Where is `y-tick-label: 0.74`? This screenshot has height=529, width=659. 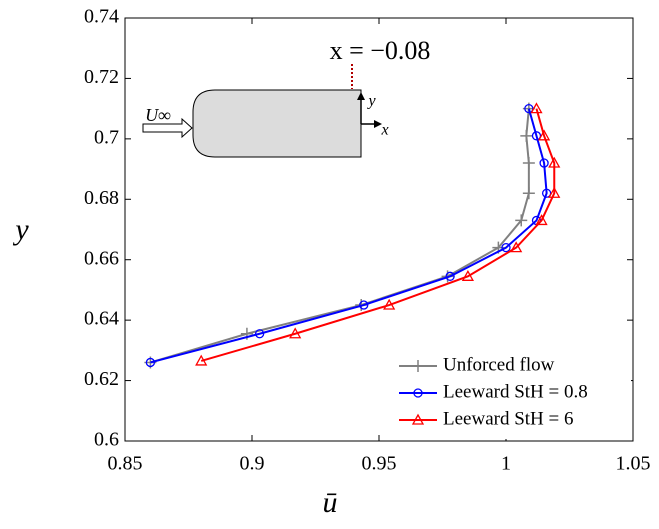 y-tick-label: 0.74 is located at coordinates (101, 17).